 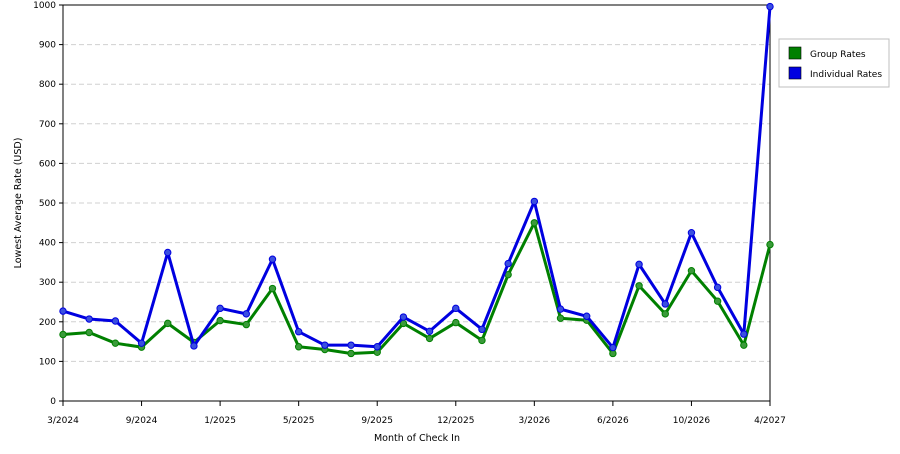 I want to click on y-axis-ticks: 0 100 200 300 400 500 600 700 800 900 1000, so click(x=48, y=204).